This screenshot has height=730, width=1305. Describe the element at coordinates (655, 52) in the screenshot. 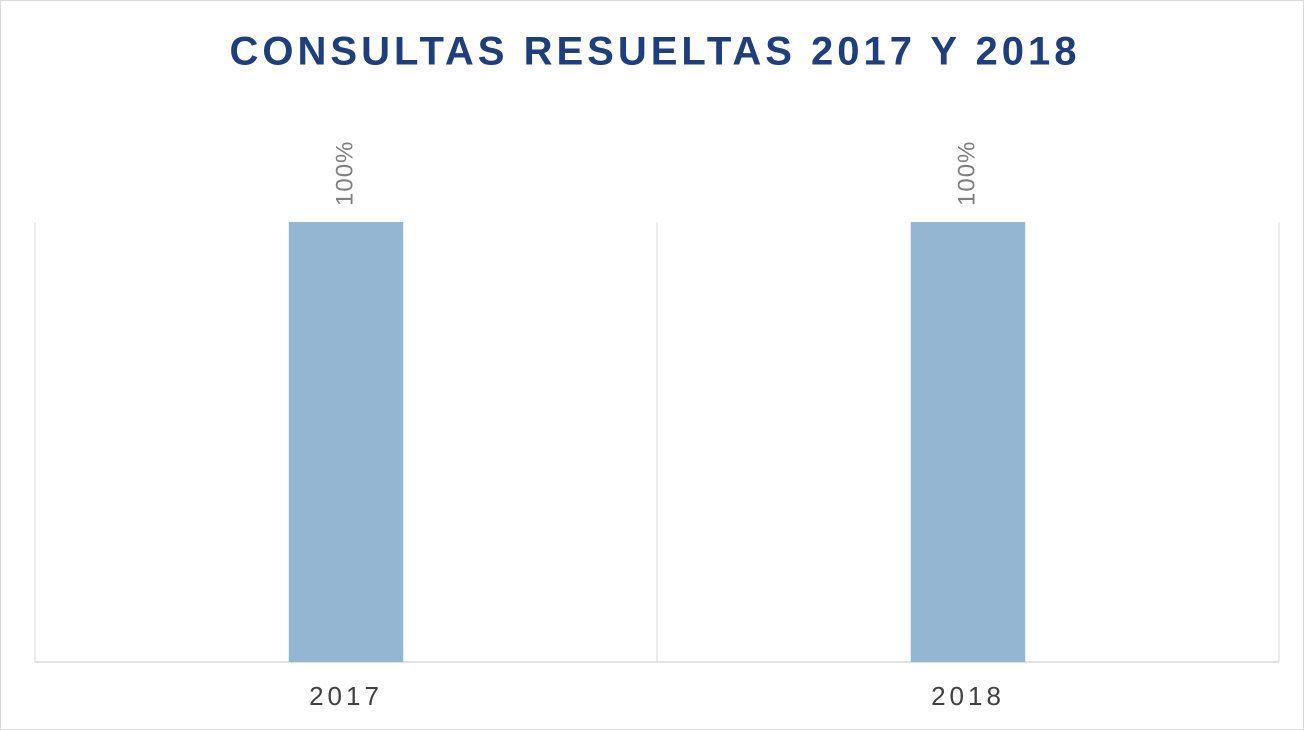

I see `chart-title: CONSULTAS RESUELTAS 2017 Y 2018` at that location.